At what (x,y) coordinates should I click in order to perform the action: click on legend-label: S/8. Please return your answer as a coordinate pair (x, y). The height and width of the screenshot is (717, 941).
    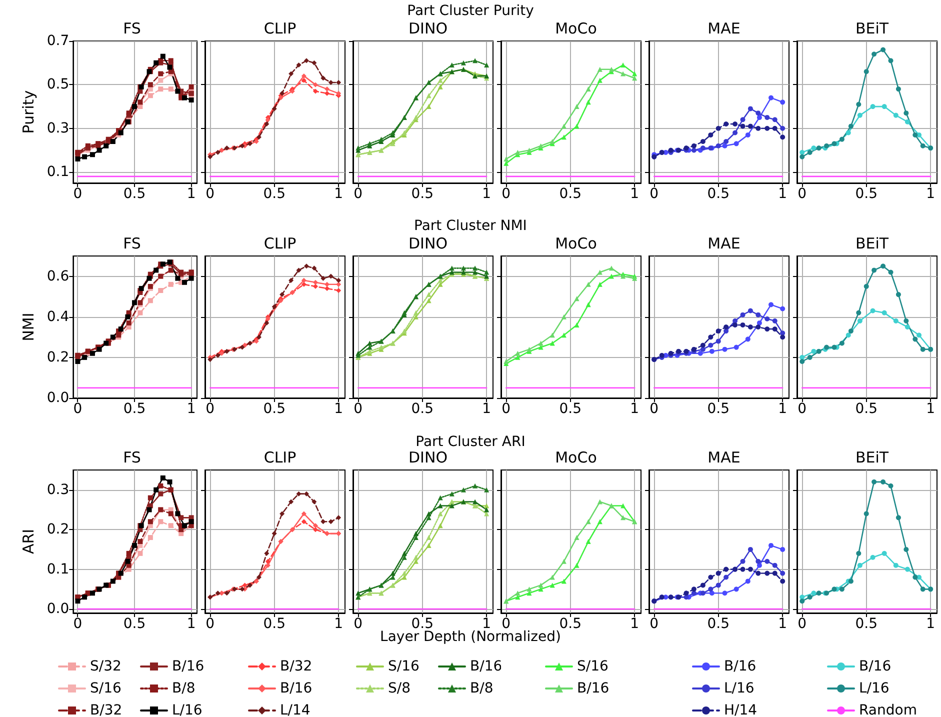
    Looking at the image, I should click on (399, 688).